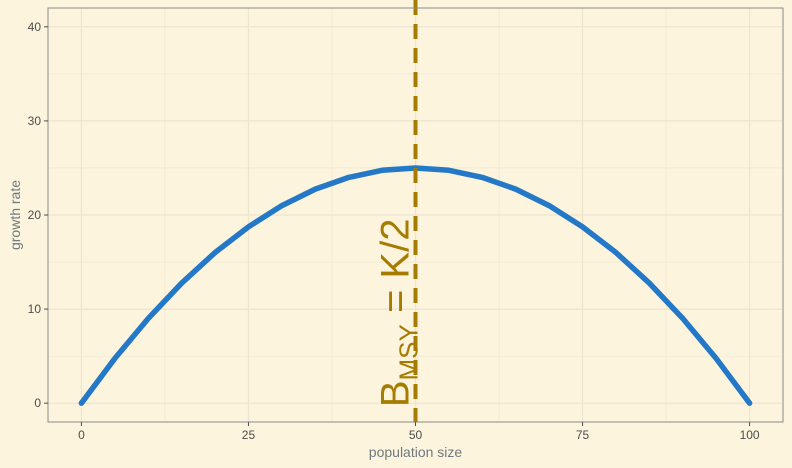 The height and width of the screenshot is (468, 792). I want to click on annot-two: 2, so click(396, 230).